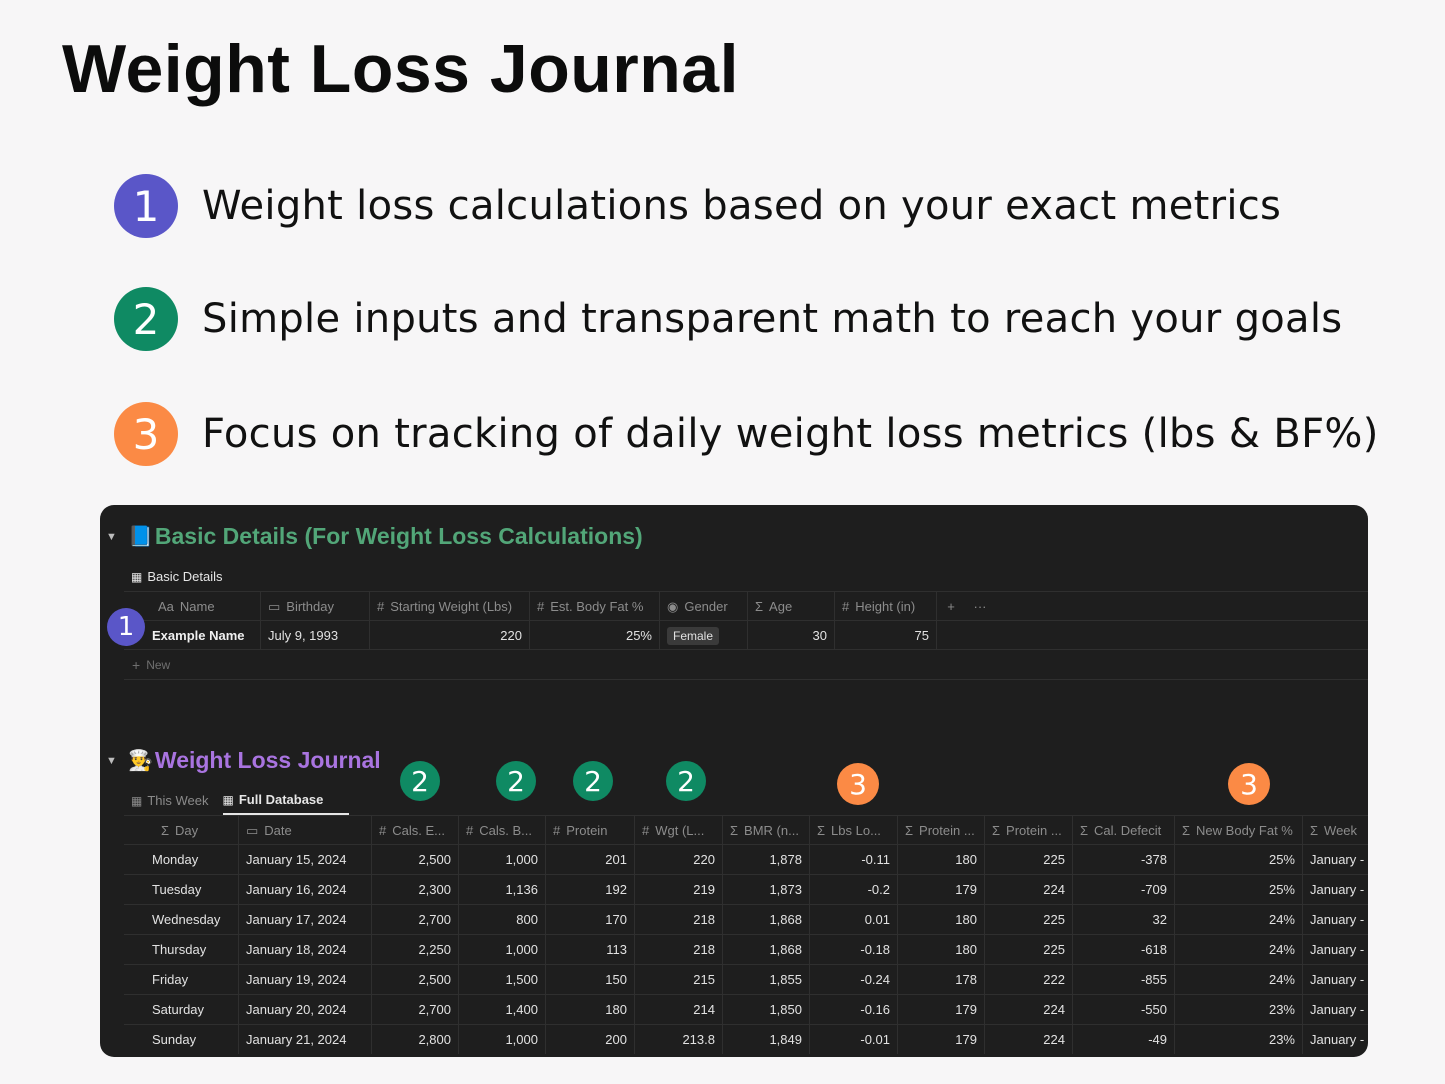 This screenshot has height=1084, width=1445. I want to click on cell-date: January 18, 2024, so click(305, 949).